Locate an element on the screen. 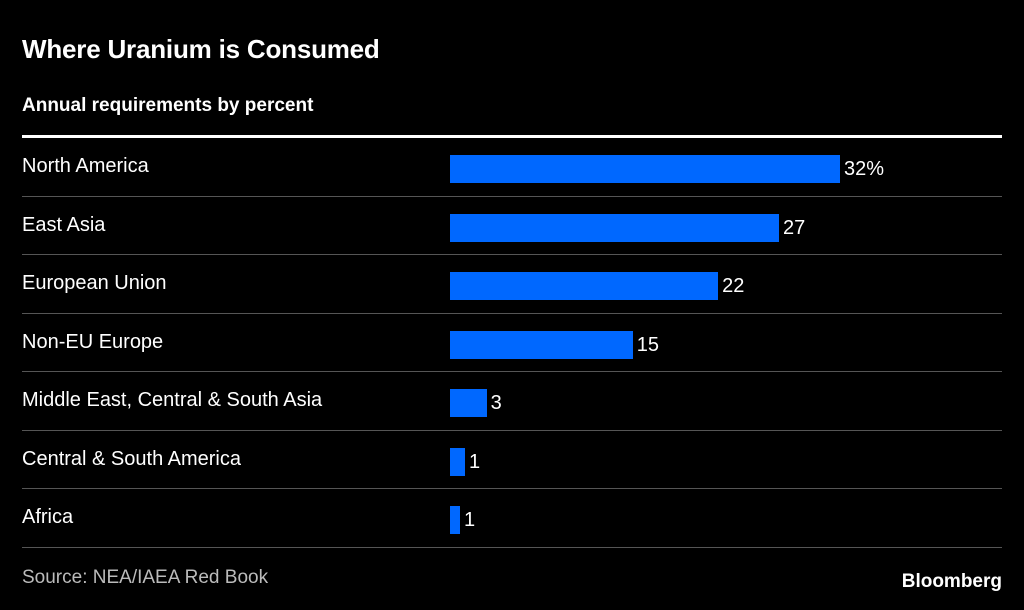 The image size is (1024, 610). category-label: East Asia is located at coordinates (64, 224).